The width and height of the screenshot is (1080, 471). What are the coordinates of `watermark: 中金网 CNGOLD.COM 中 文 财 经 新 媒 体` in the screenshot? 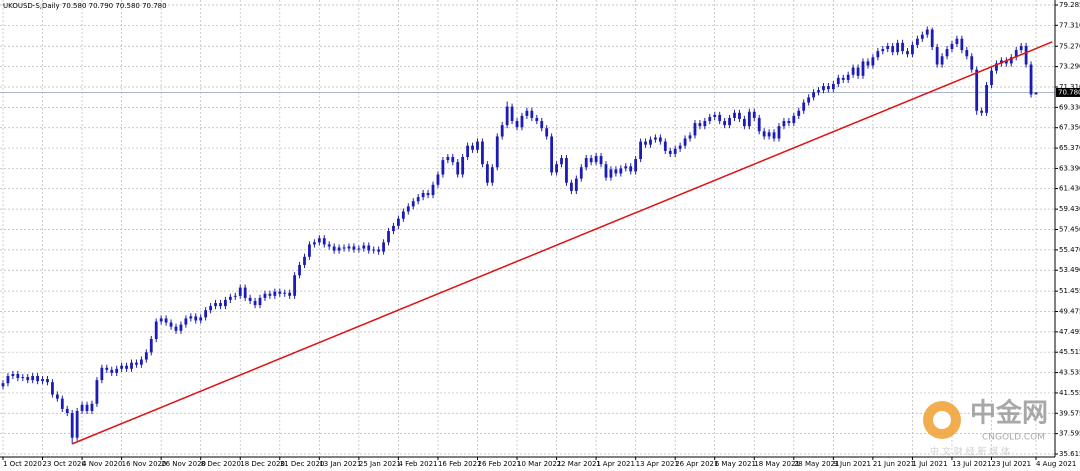 It's located at (985, 428).